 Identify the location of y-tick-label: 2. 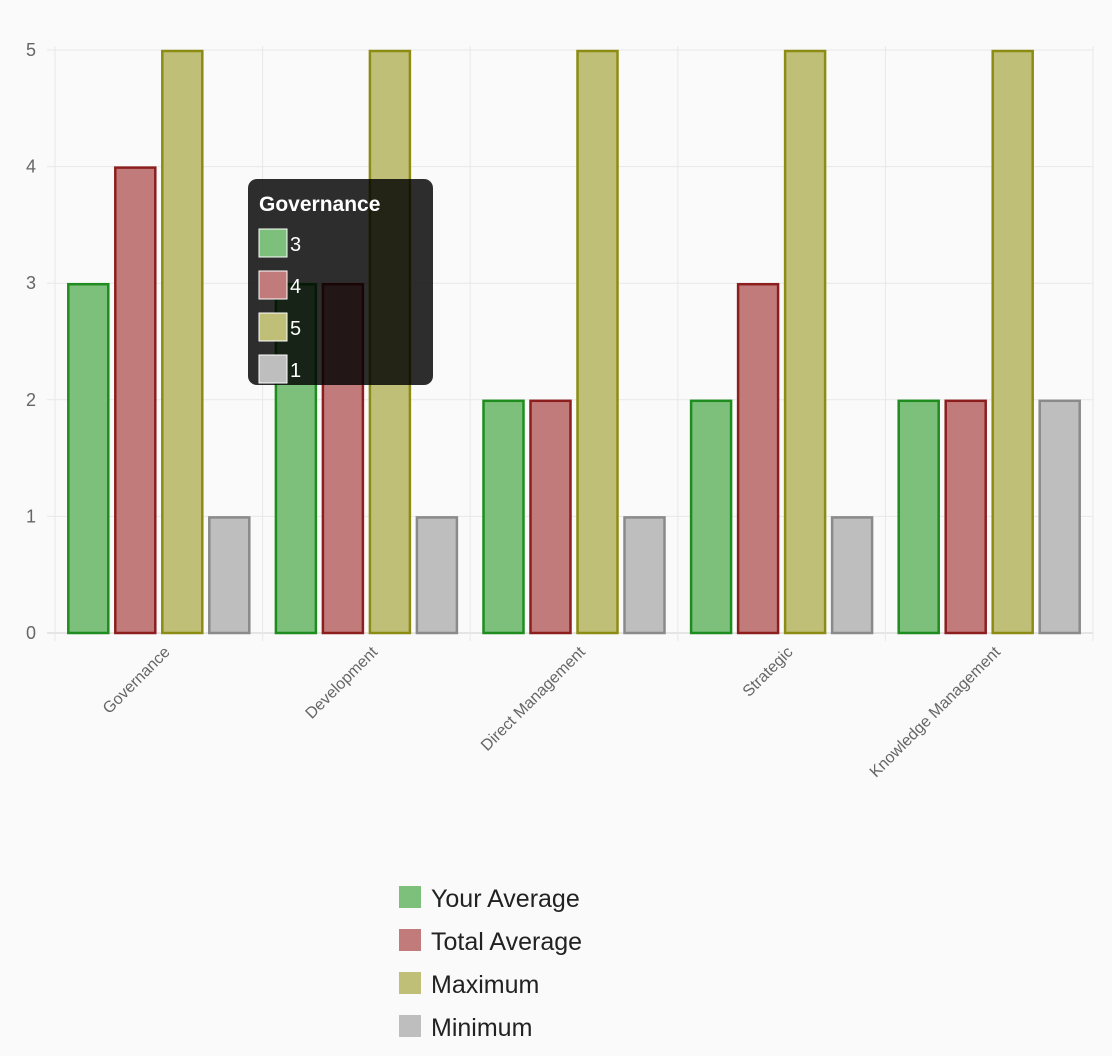
(31, 400).